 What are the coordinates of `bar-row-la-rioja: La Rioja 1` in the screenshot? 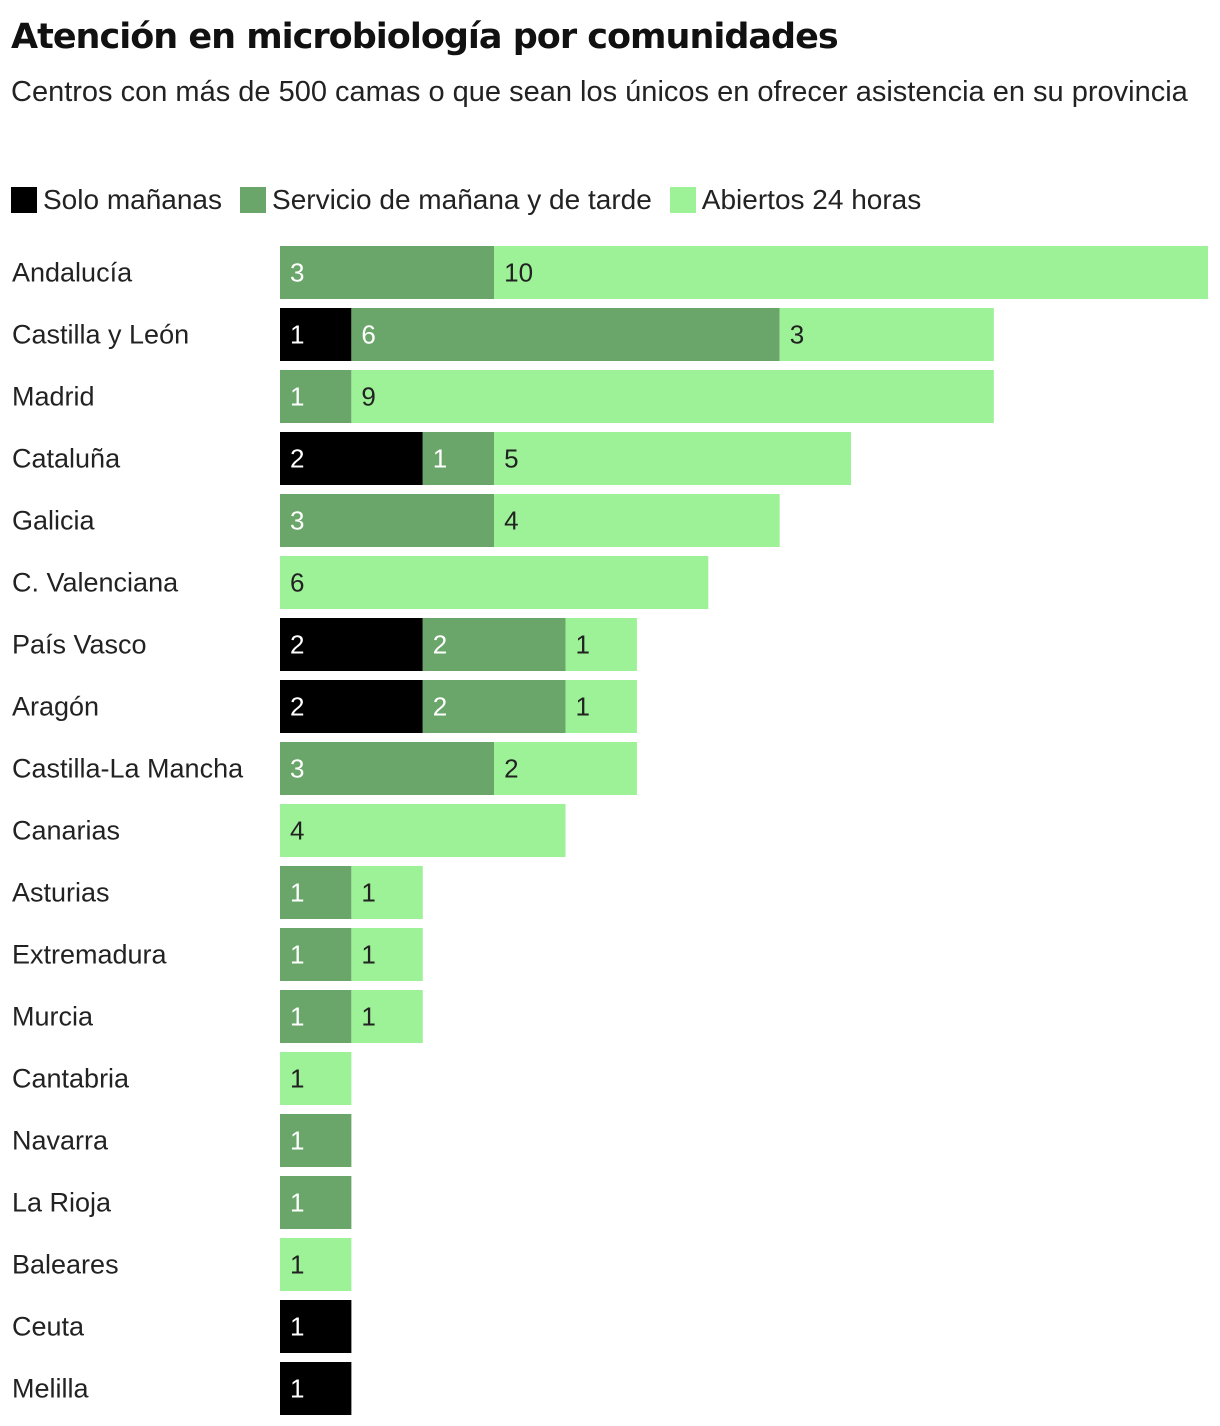 It's located at (182, 1202).